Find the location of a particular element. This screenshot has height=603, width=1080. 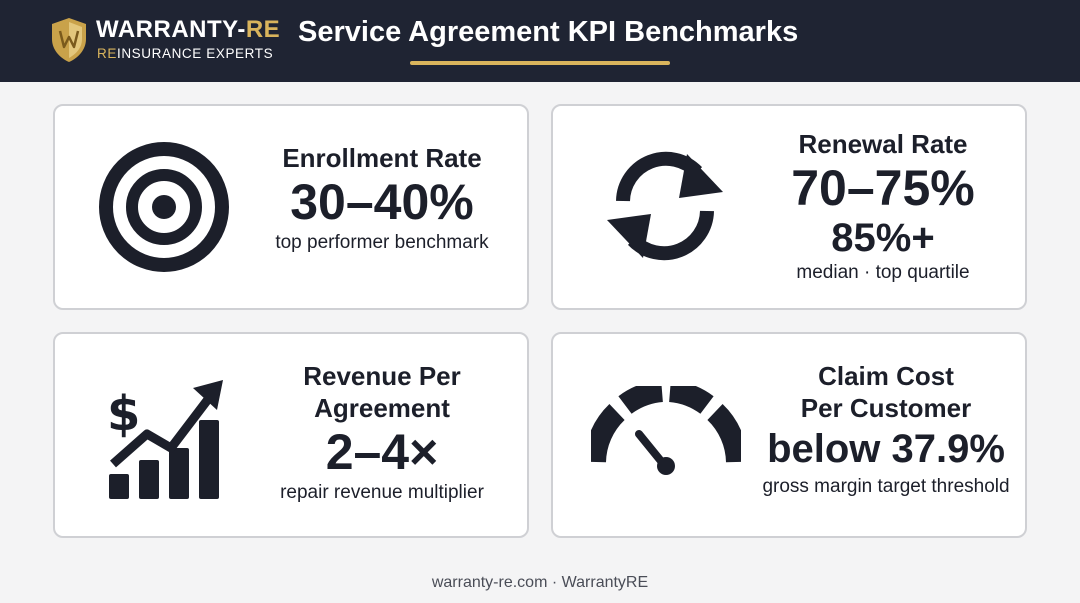

kpi-label: Renewal Rate is located at coordinates (883, 144).